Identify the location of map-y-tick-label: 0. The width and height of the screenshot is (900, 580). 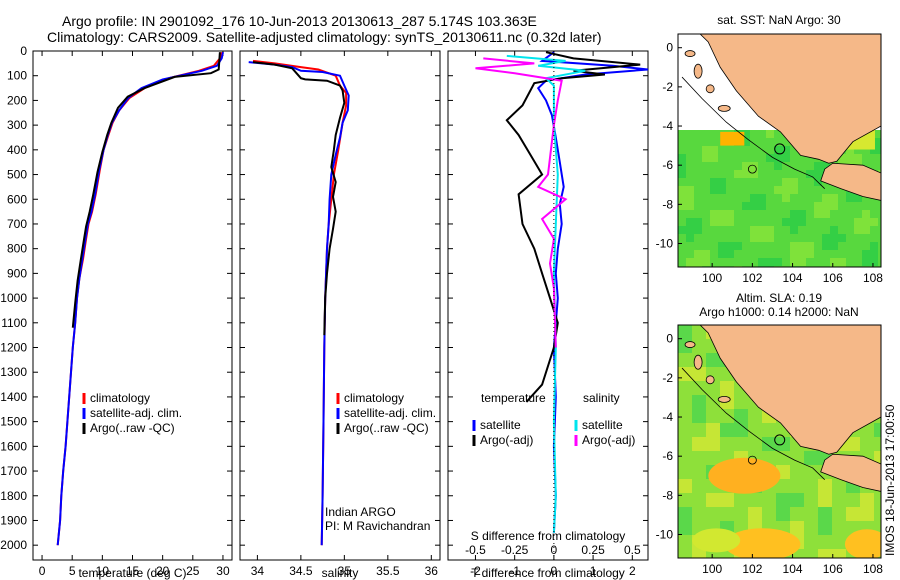
(669, 339).